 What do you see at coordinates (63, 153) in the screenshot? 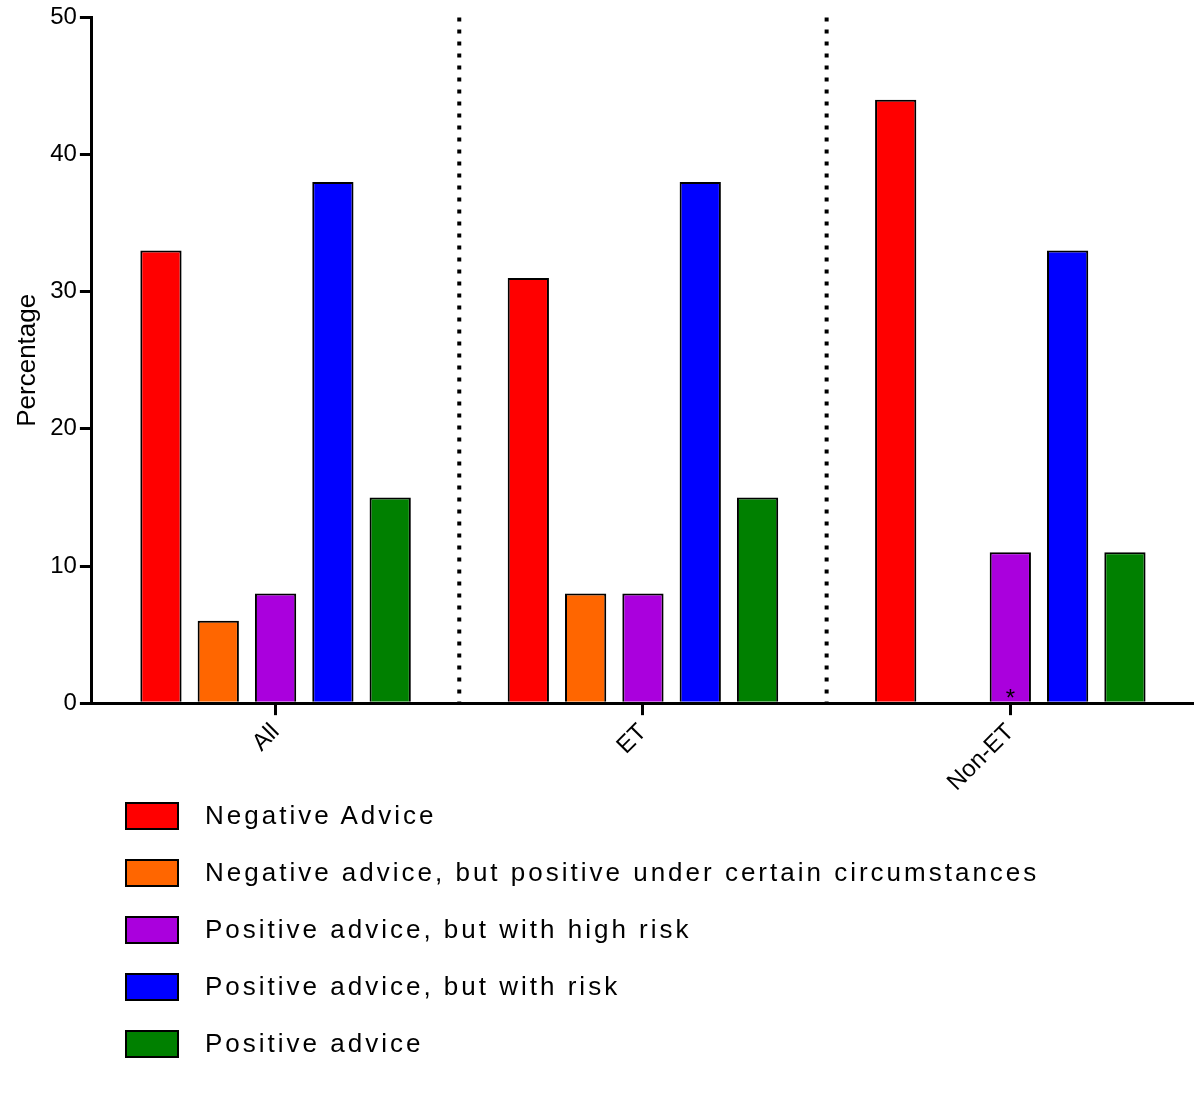
I see `y-tick-label: 40` at bounding box center [63, 153].